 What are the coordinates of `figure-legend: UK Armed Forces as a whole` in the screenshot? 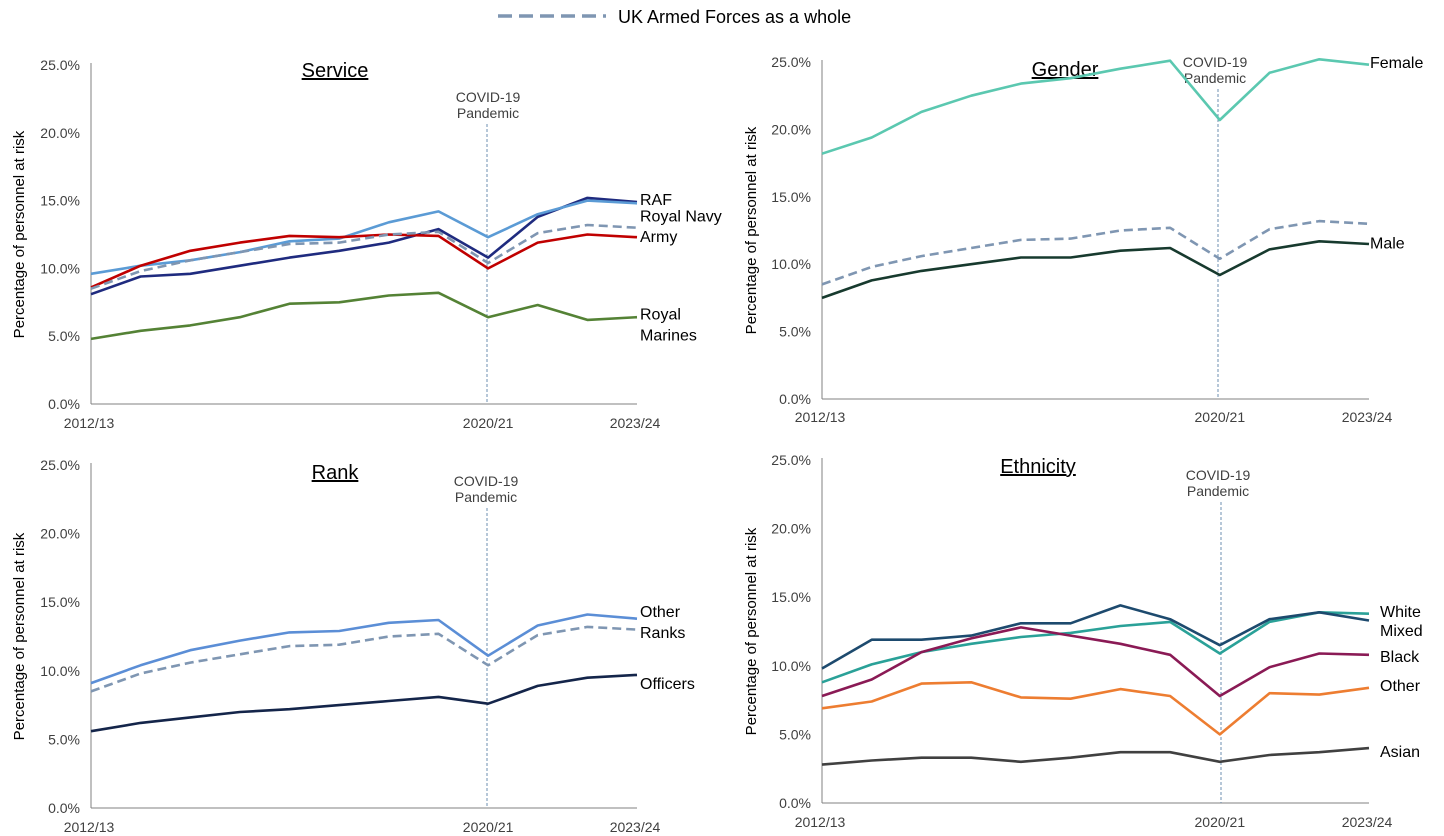 It's located at (674, 17).